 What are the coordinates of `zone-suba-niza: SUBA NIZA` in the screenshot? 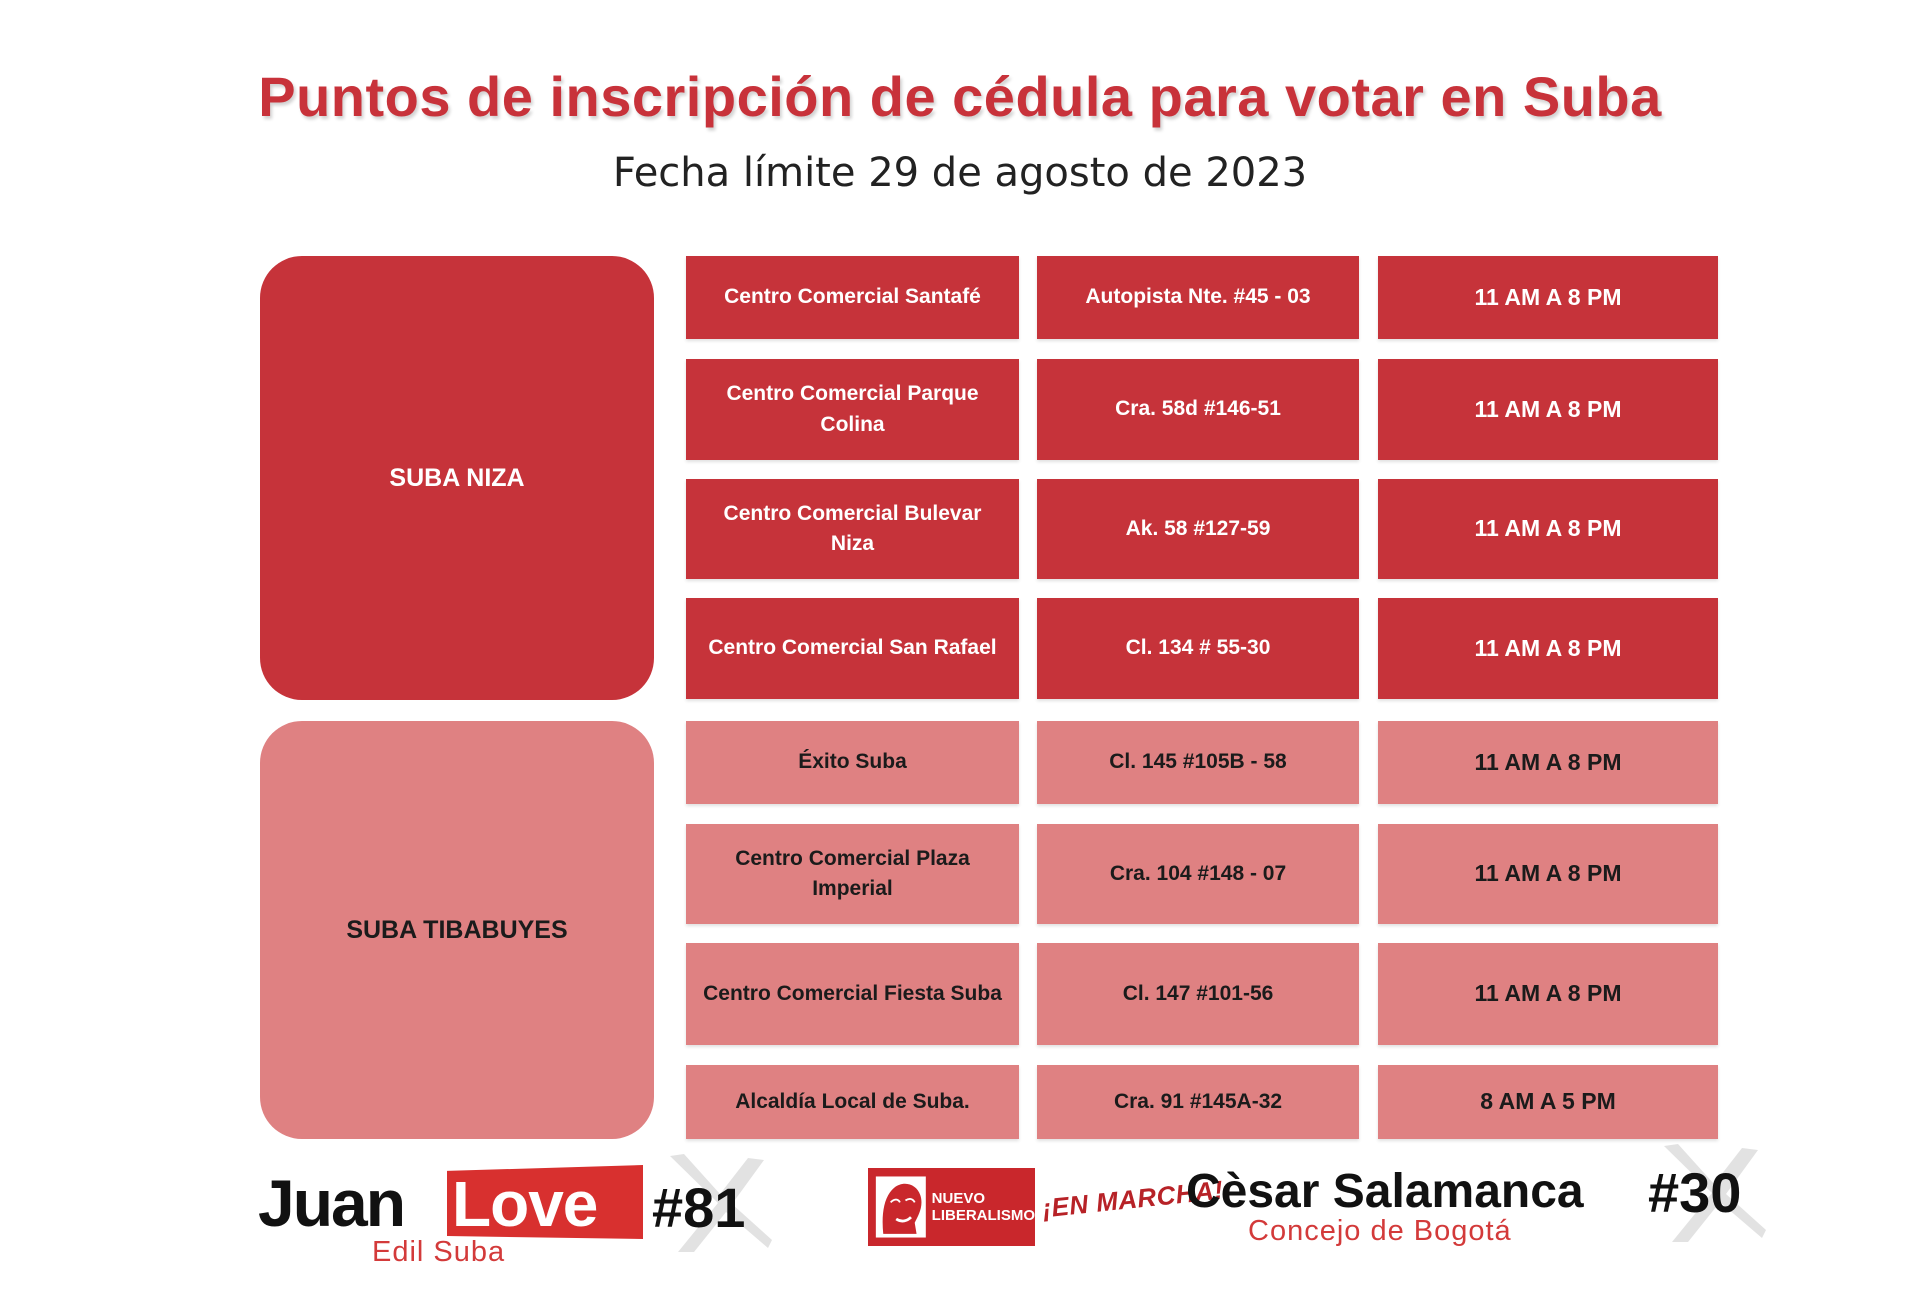 It's located at (457, 478).